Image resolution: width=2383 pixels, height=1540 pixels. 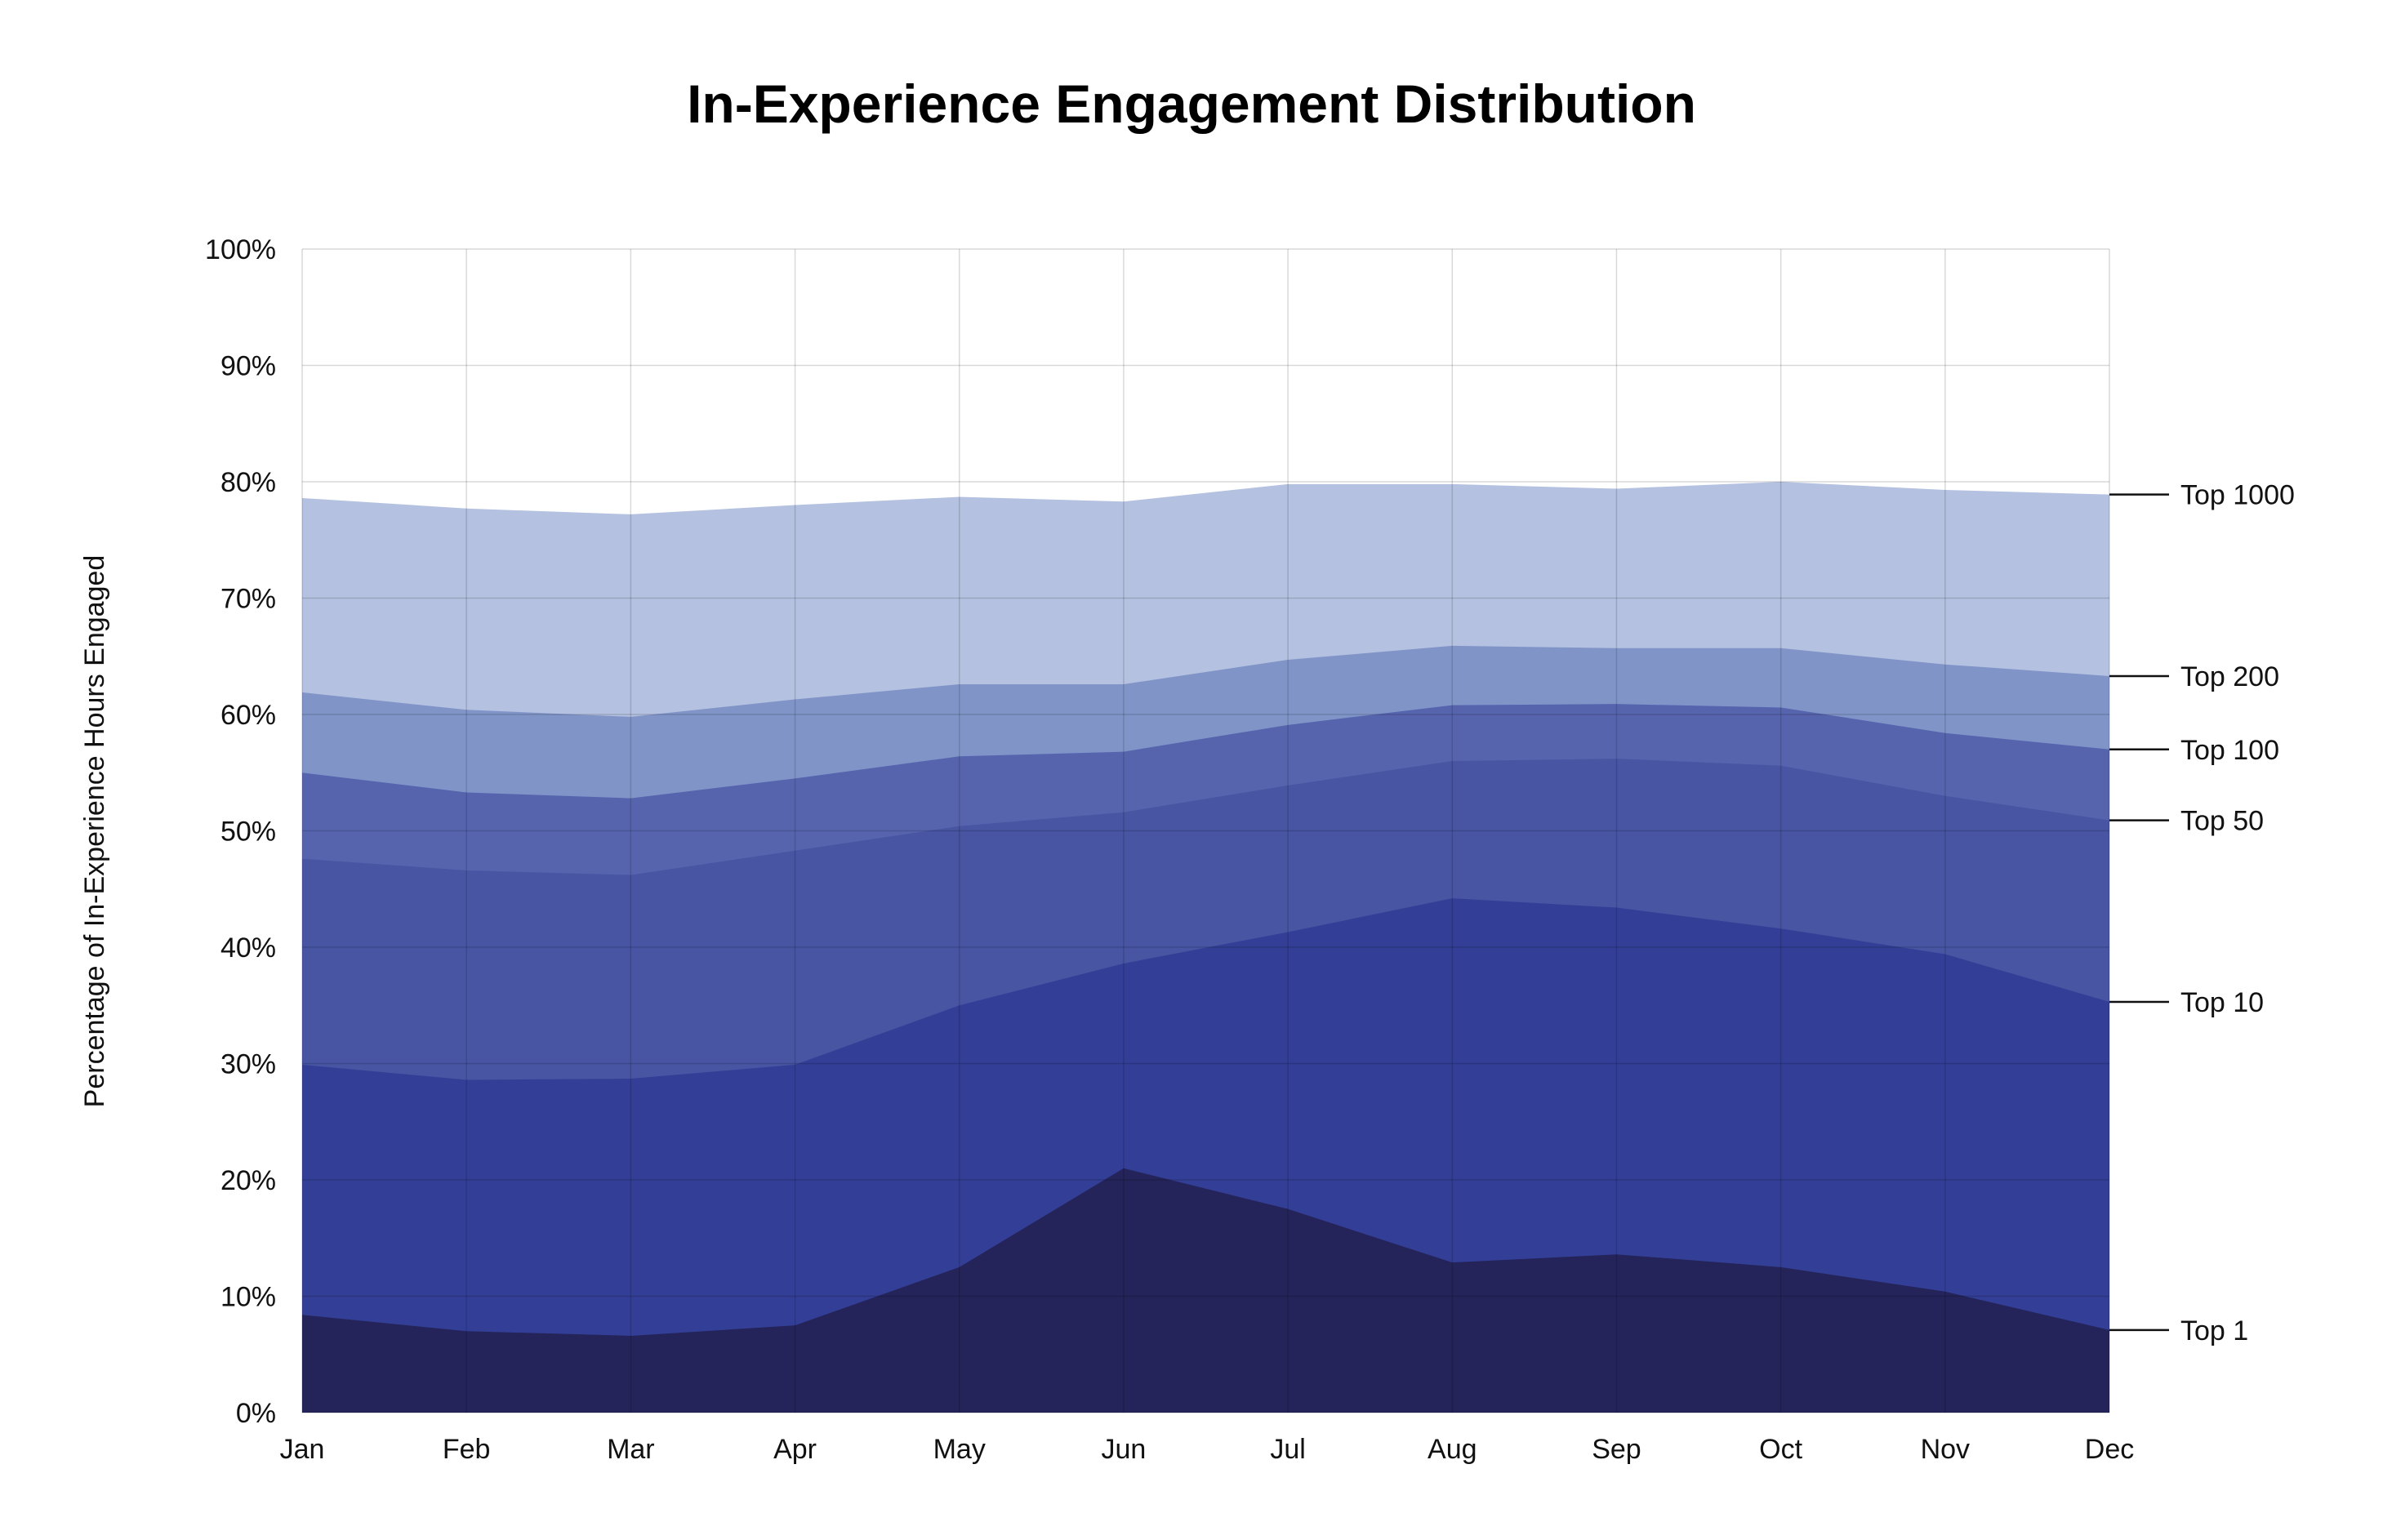 What do you see at coordinates (1287, 1449) in the screenshot?
I see `x-tick-label: Jul` at bounding box center [1287, 1449].